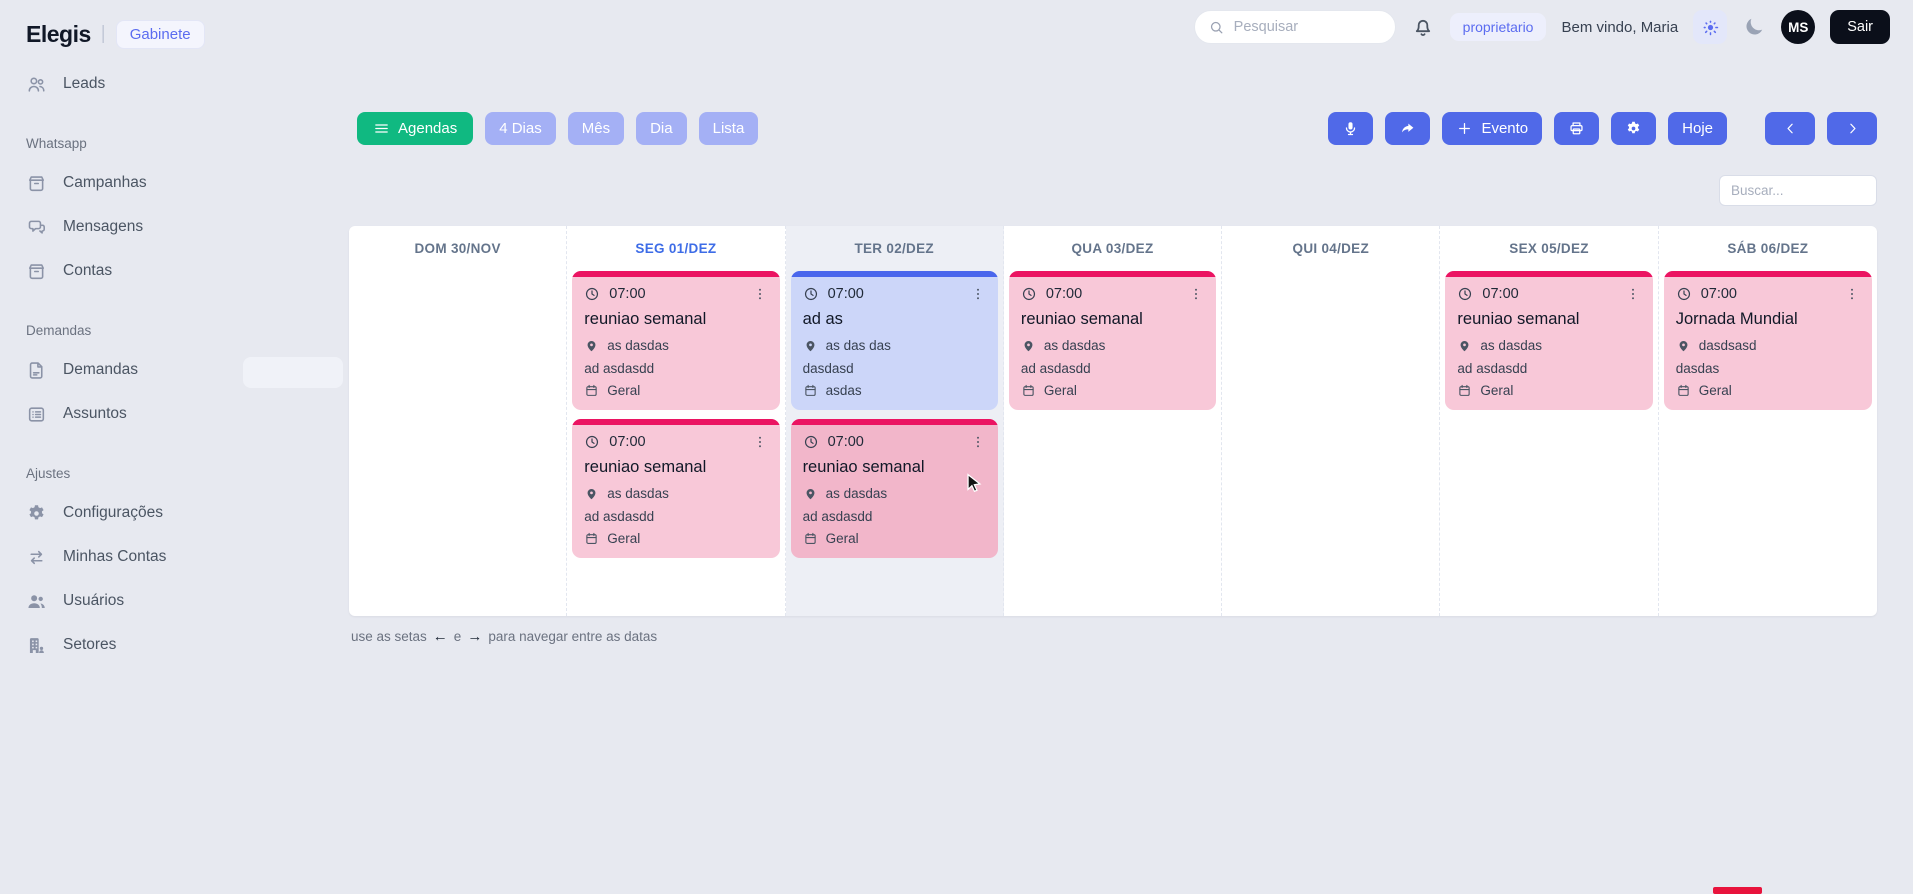  Describe the element at coordinates (84, 83) in the screenshot. I see `sidebar-item-label: Leads` at that location.